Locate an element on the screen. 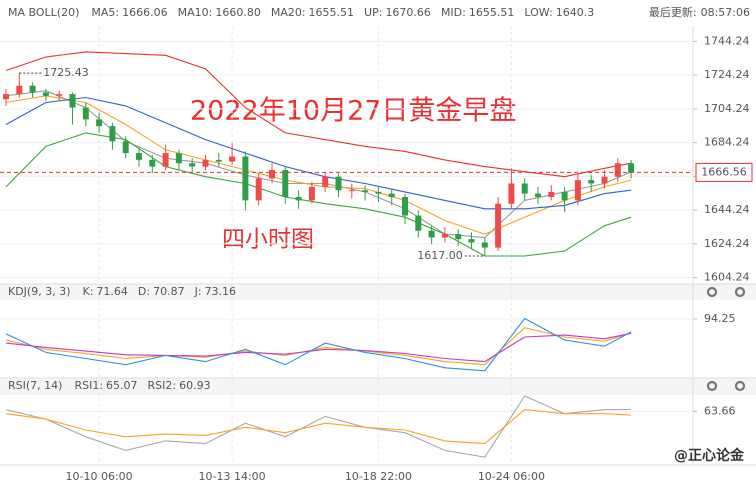  legend-entry: 1640.3 is located at coordinates (575, 12).